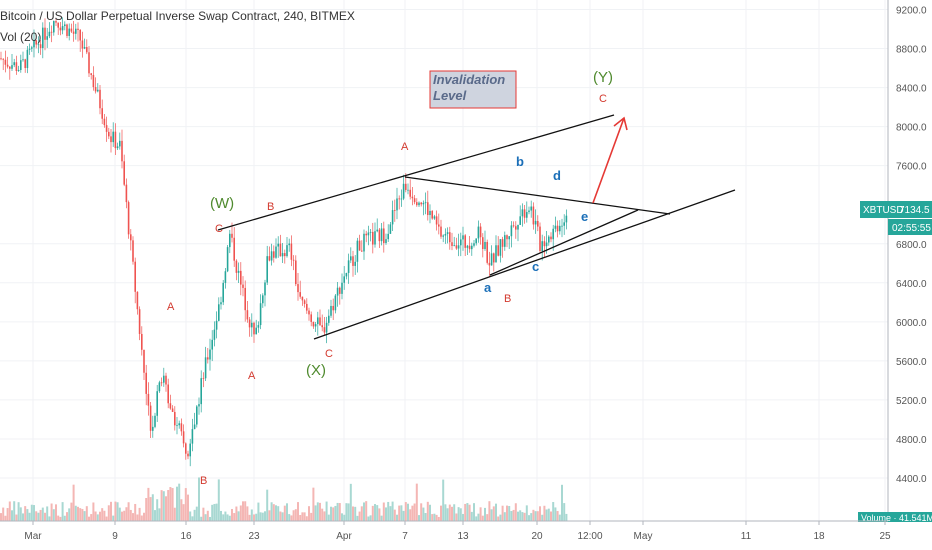 The image size is (932, 550). What do you see at coordinates (463, 536) in the screenshot?
I see `time-tick-label: 13` at bounding box center [463, 536].